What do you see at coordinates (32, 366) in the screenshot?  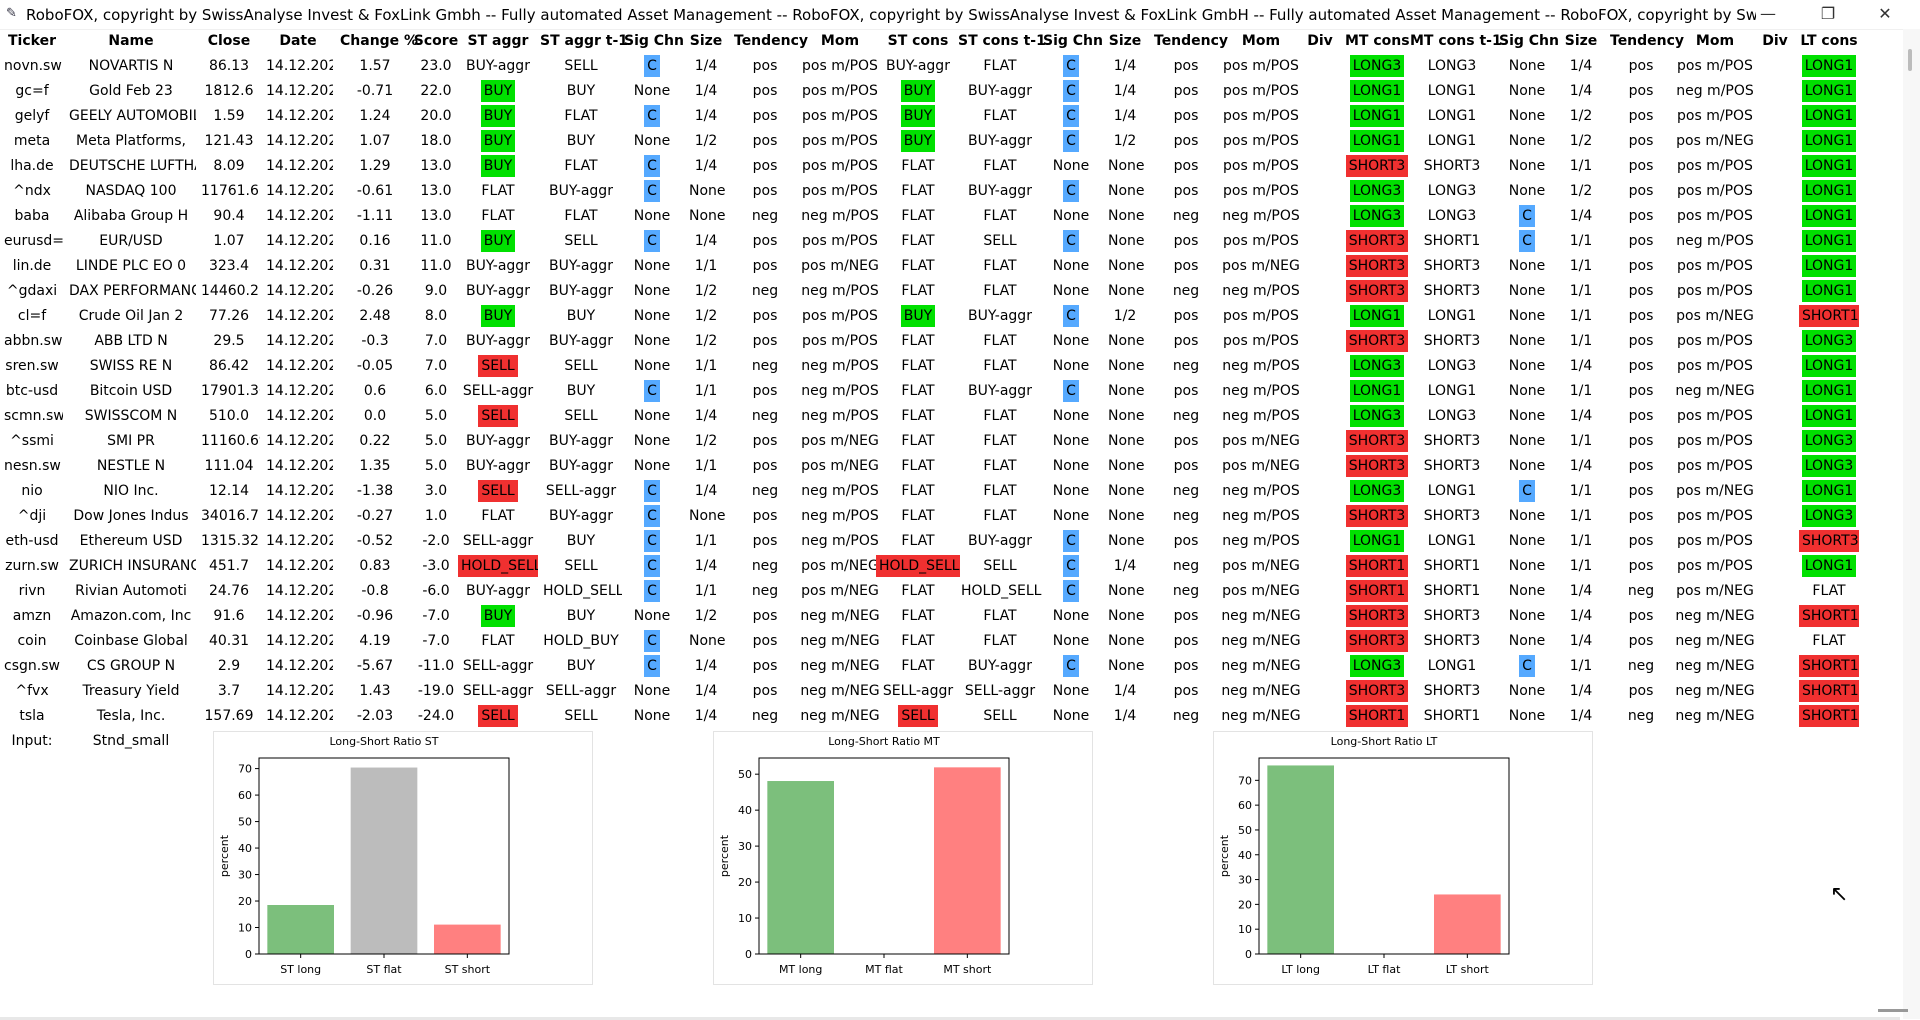 I see `cell-value: sren.sw` at bounding box center [32, 366].